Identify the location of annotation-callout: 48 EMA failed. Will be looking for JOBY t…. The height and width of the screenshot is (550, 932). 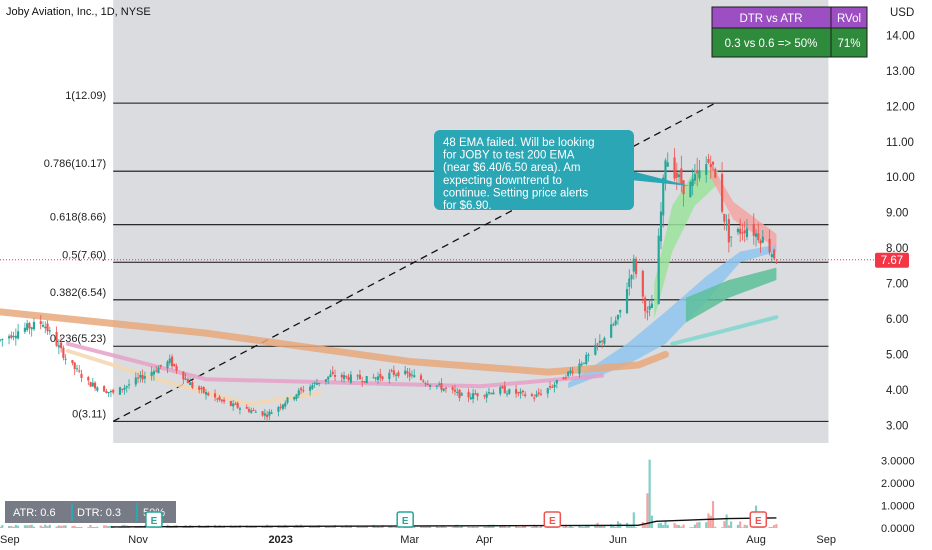
(562, 171).